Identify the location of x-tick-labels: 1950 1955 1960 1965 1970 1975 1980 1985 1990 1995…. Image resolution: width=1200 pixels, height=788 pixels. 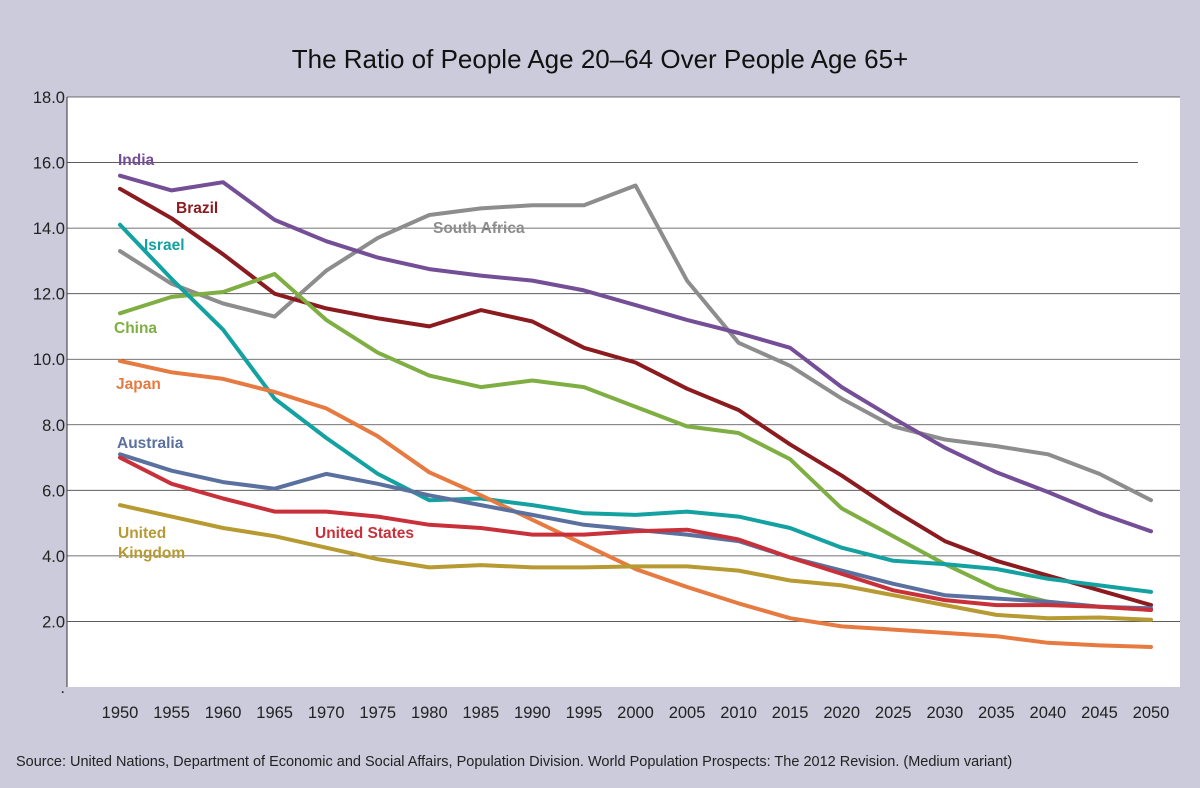
(636, 713).